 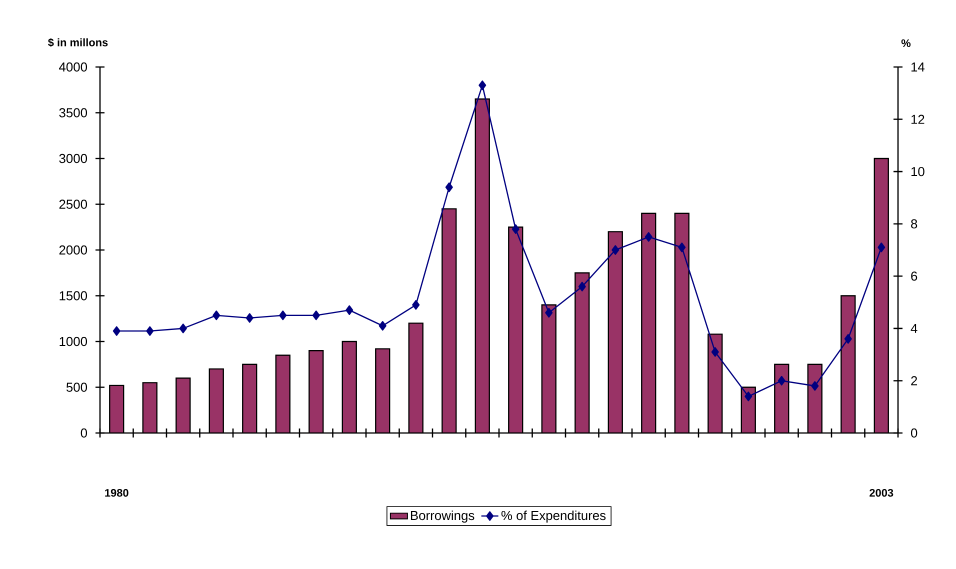 What do you see at coordinates (914, 328) in the screenshot?
I see `y2-tick-label: 4` at bounding box center [914, 328].